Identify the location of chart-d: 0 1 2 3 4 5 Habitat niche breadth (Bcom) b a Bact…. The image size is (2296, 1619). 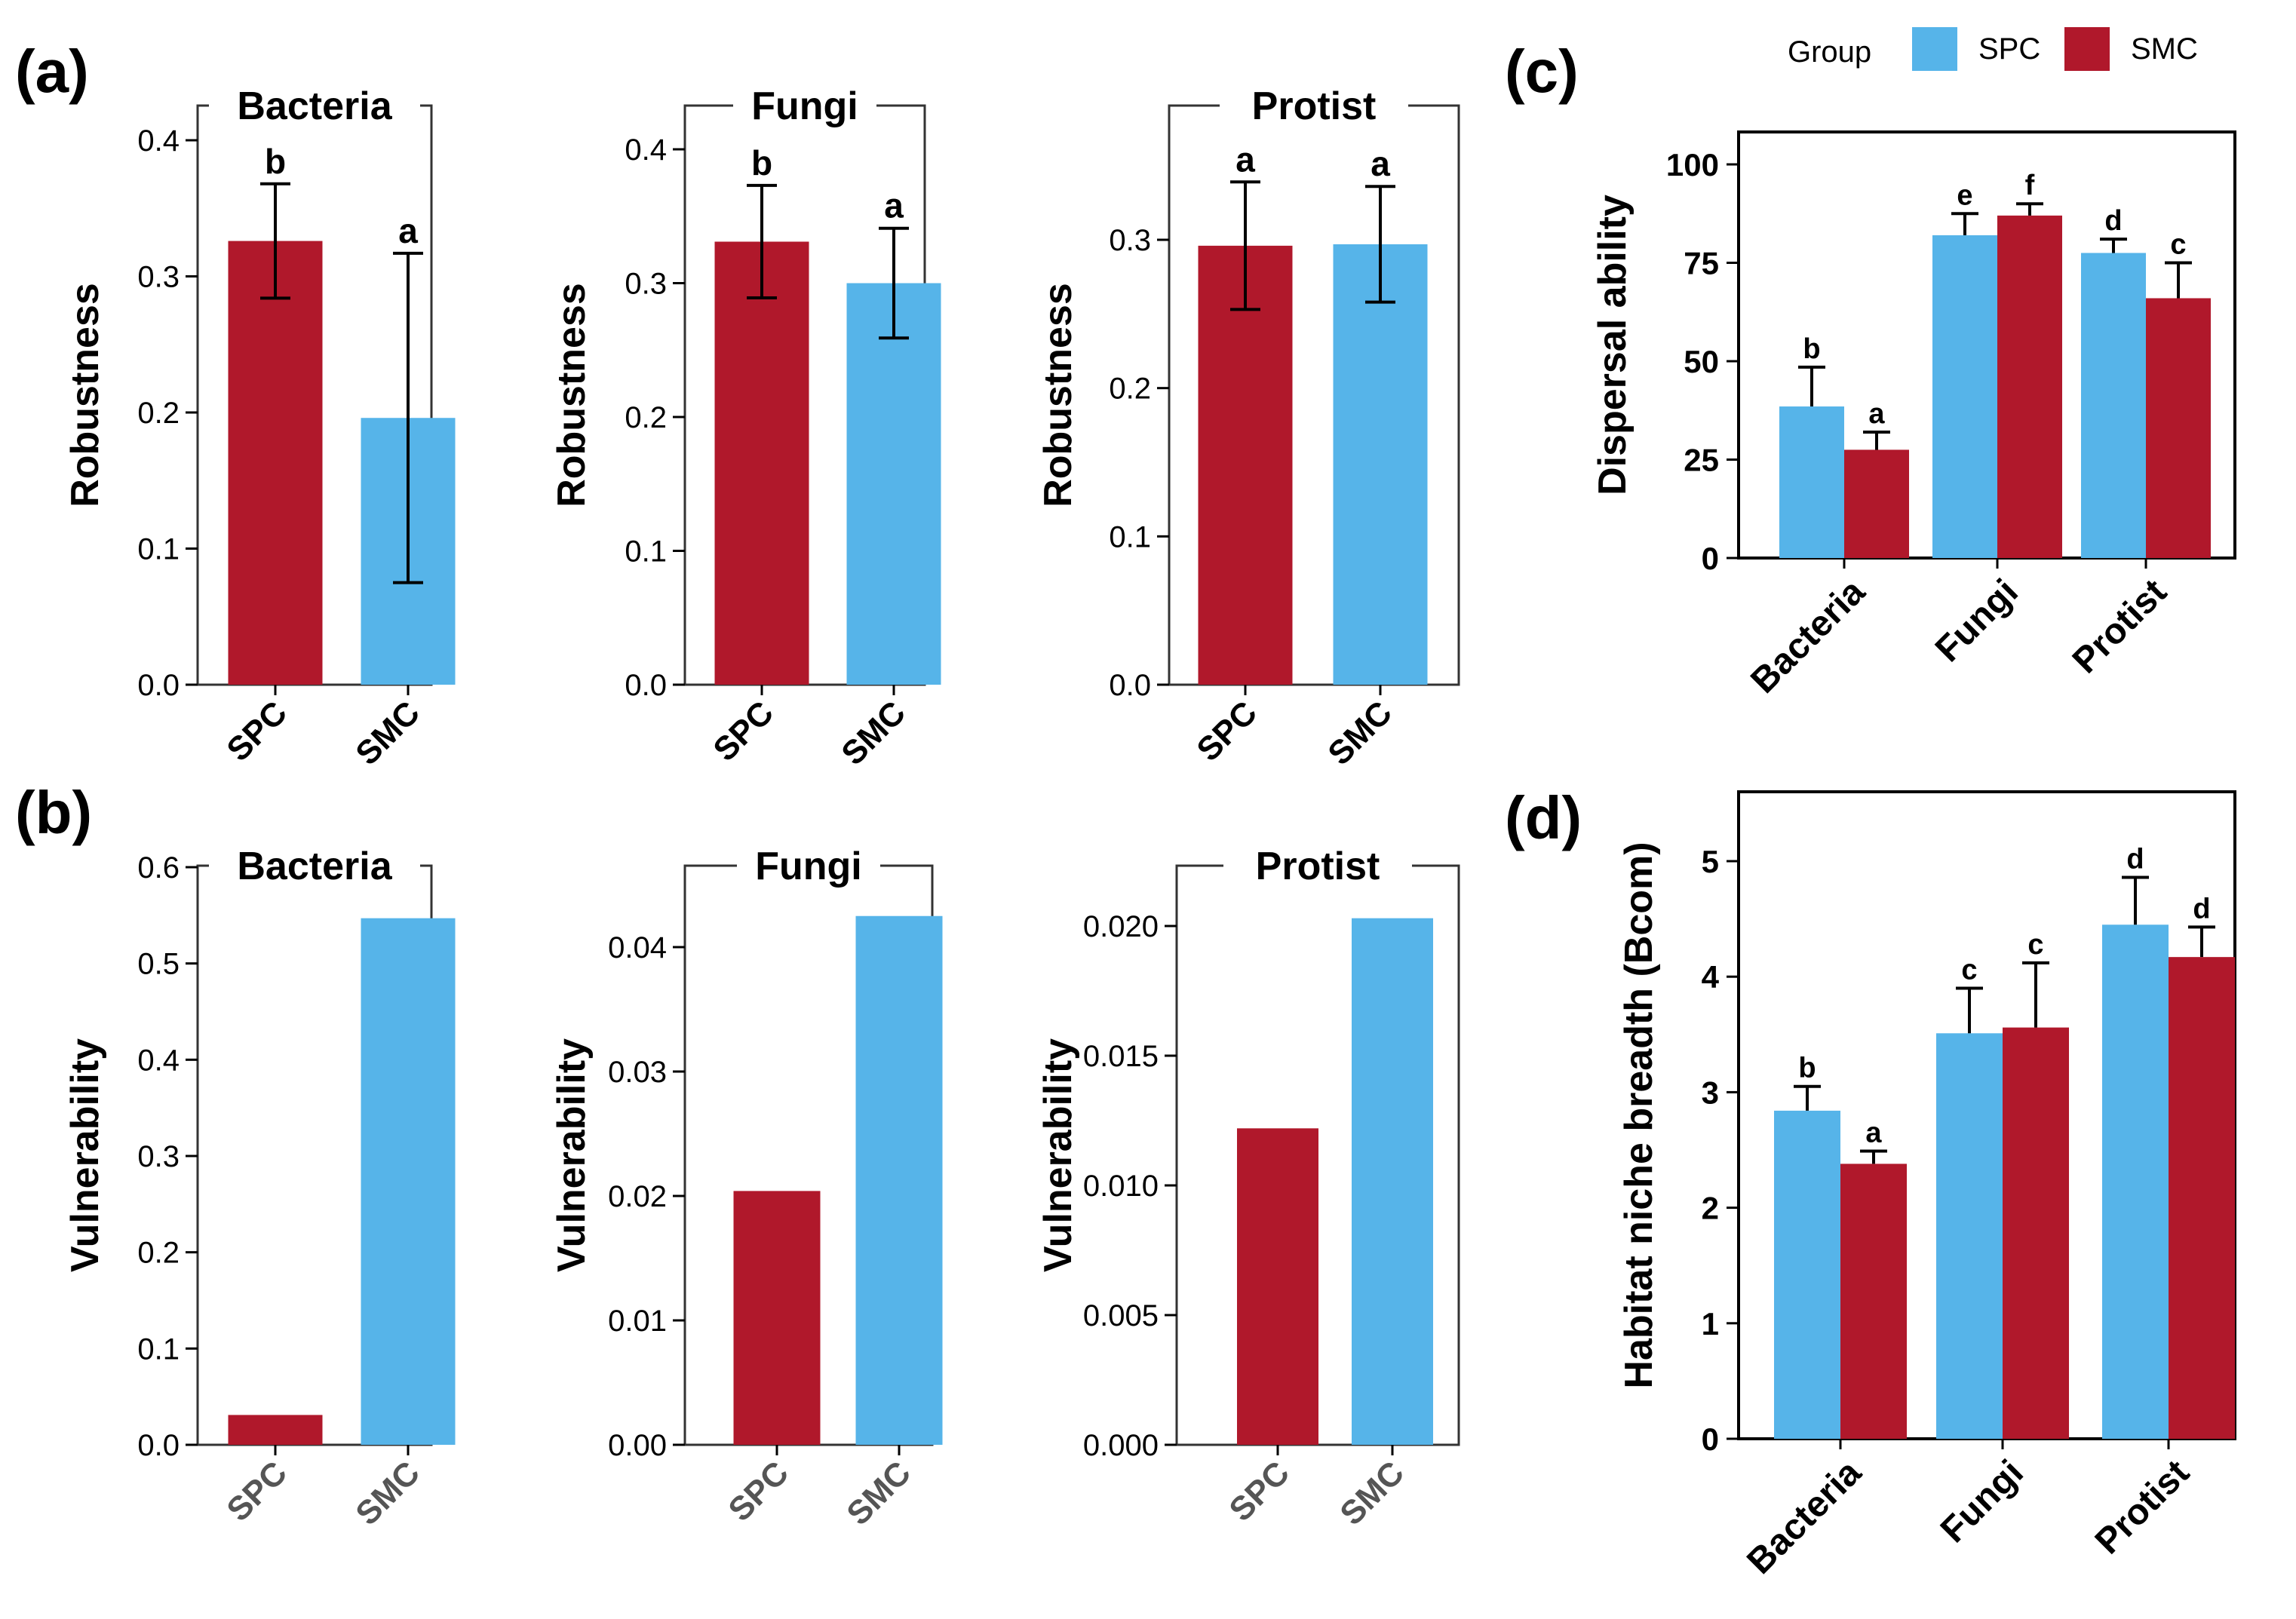
(1927, 1186).